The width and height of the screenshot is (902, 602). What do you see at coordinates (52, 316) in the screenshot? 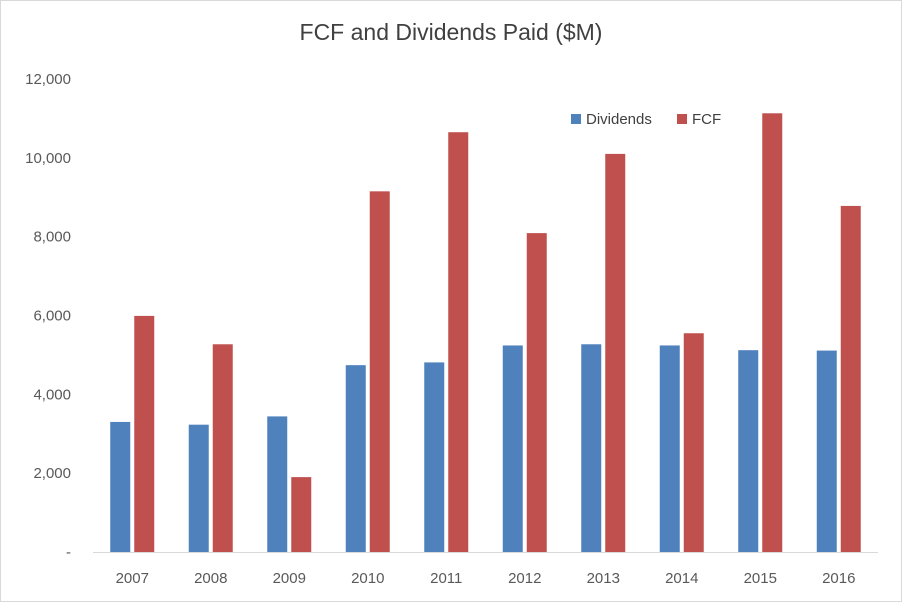
I see `y-tick-label: 6,000` at bounding box center [52, 316].